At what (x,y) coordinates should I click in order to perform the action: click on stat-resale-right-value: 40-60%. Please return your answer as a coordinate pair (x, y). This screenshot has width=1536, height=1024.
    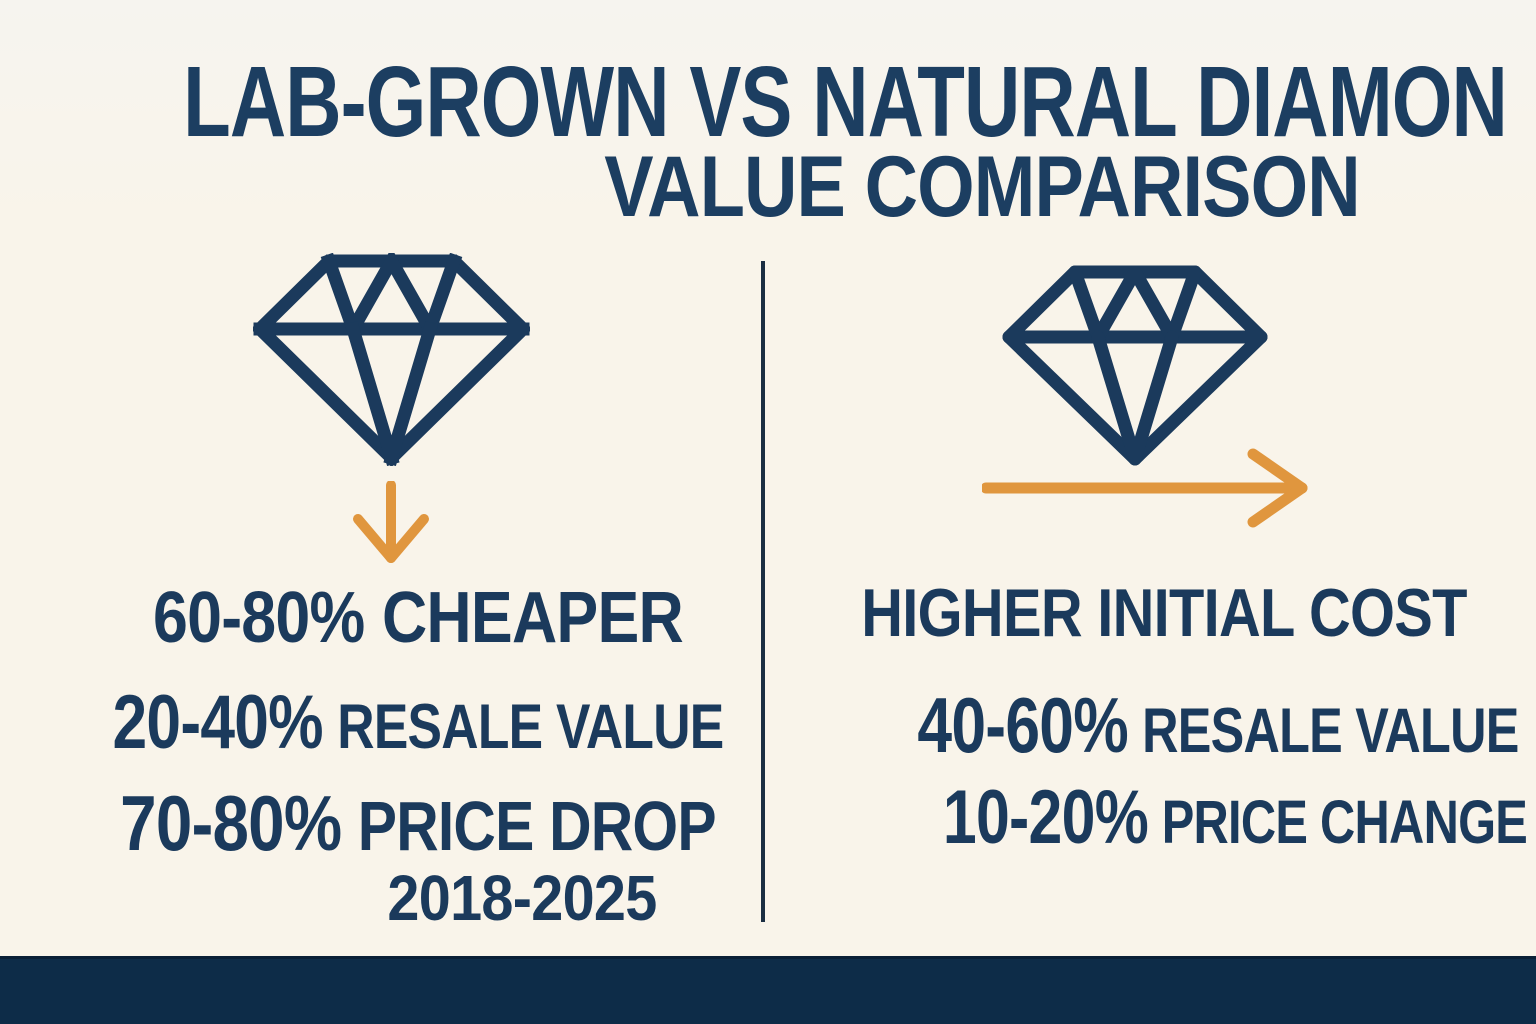
    Looking at the image, I should click on (1022, 725).